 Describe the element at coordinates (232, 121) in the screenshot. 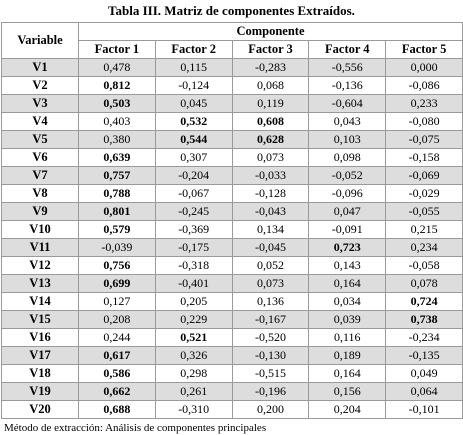

I see `table-row: V4 0,403 0,532 0,608 0,043 -0,080` at that location.